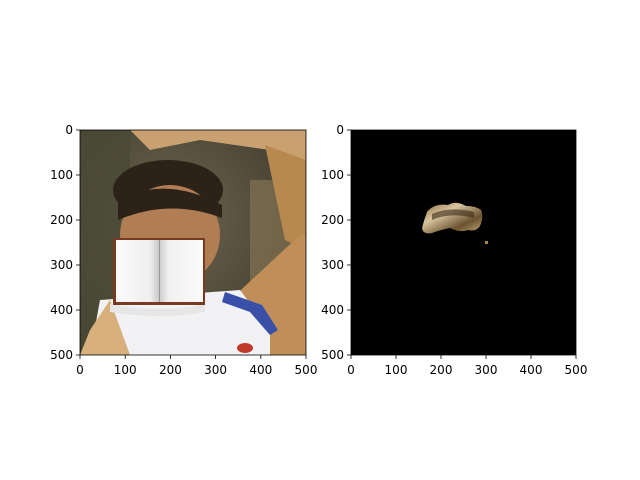 The height and width of the screenshot is (480, 640). I want to click on left-y-tick-label: 0, so click(69, 130).